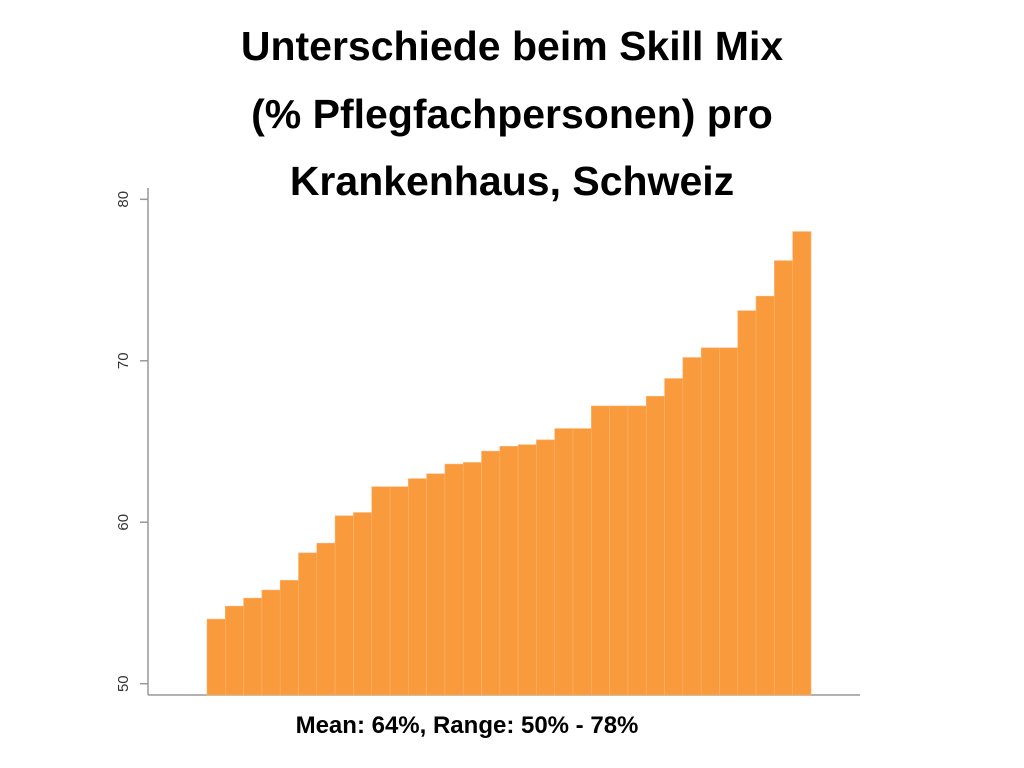  Describe the element at coordinates (123, 522) in the screenshot. I see `y-tick-label: 60` at that location.